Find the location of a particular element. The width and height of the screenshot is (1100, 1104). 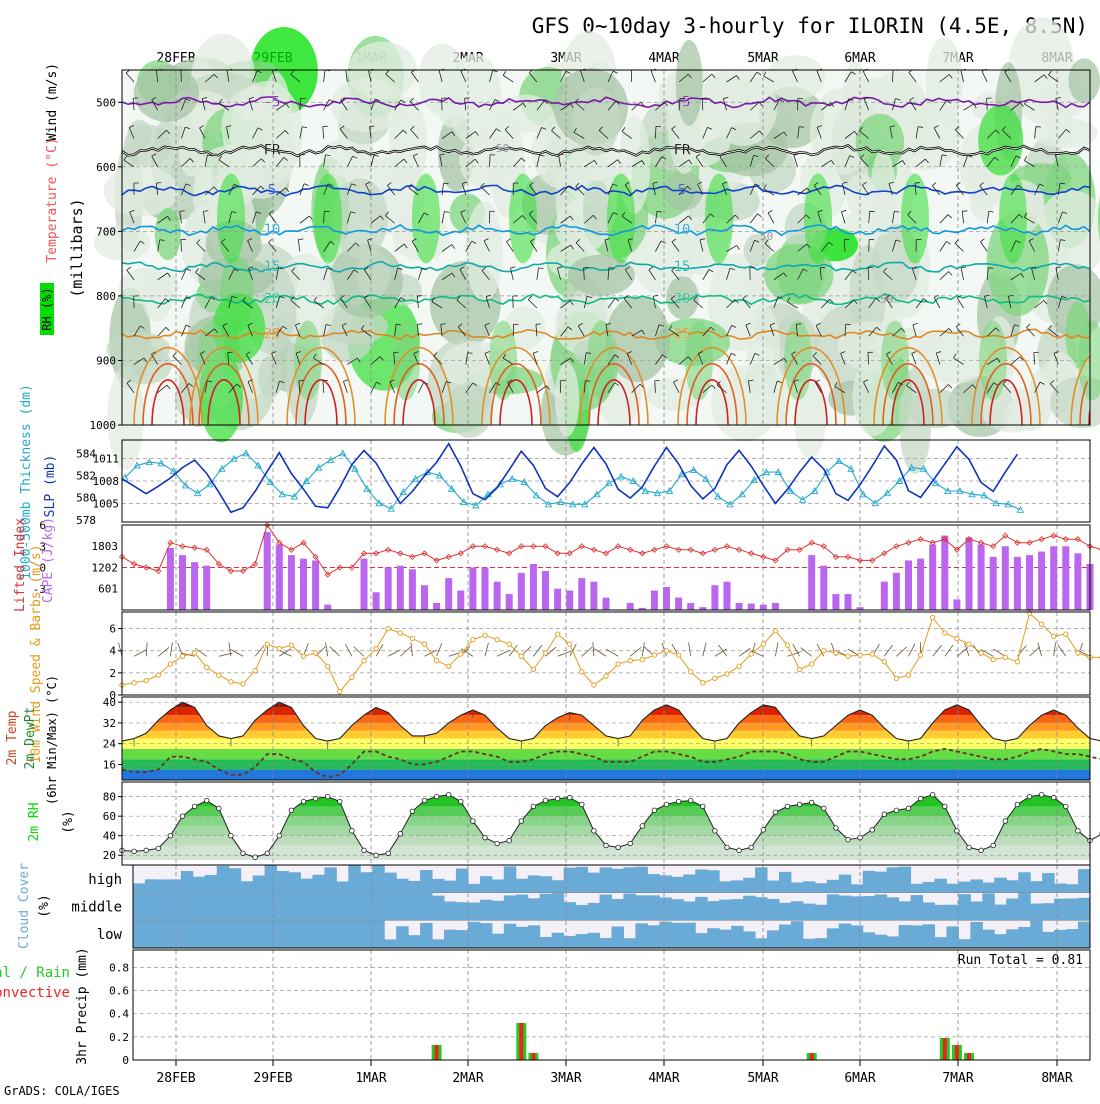

slp-tick-label: 1008 is located at coordinates (106, 481).